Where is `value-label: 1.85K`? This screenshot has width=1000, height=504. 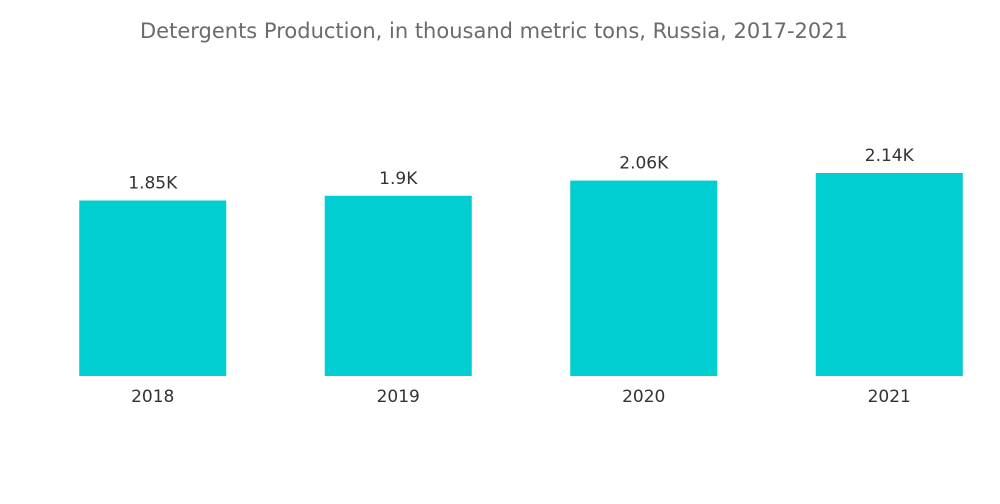
value-label: 1.85K is located at coordinates (153, 184).